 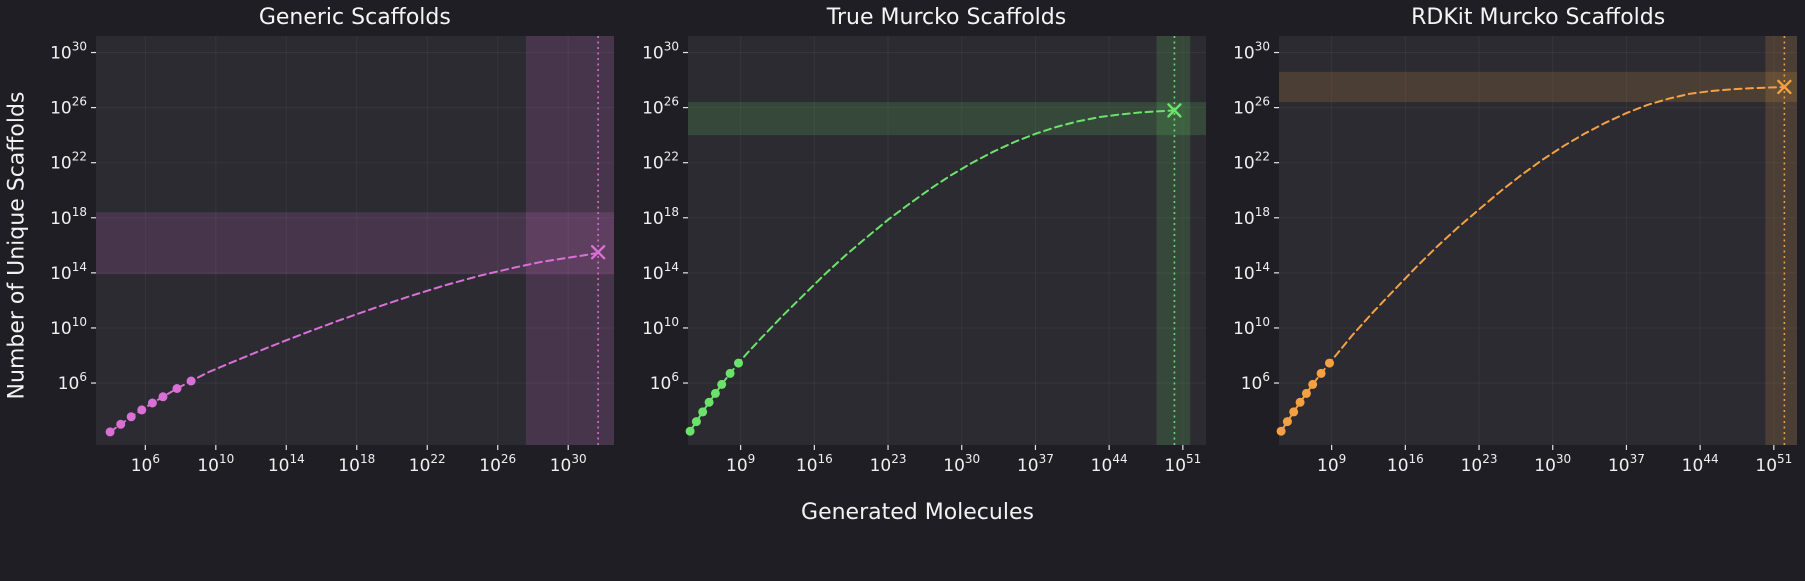 What do you see at coordinates (1538, 17) in the screenshot?
I see `chart-title: RDKit Murcko Scaffolds` at bounding box center [1538, 17].